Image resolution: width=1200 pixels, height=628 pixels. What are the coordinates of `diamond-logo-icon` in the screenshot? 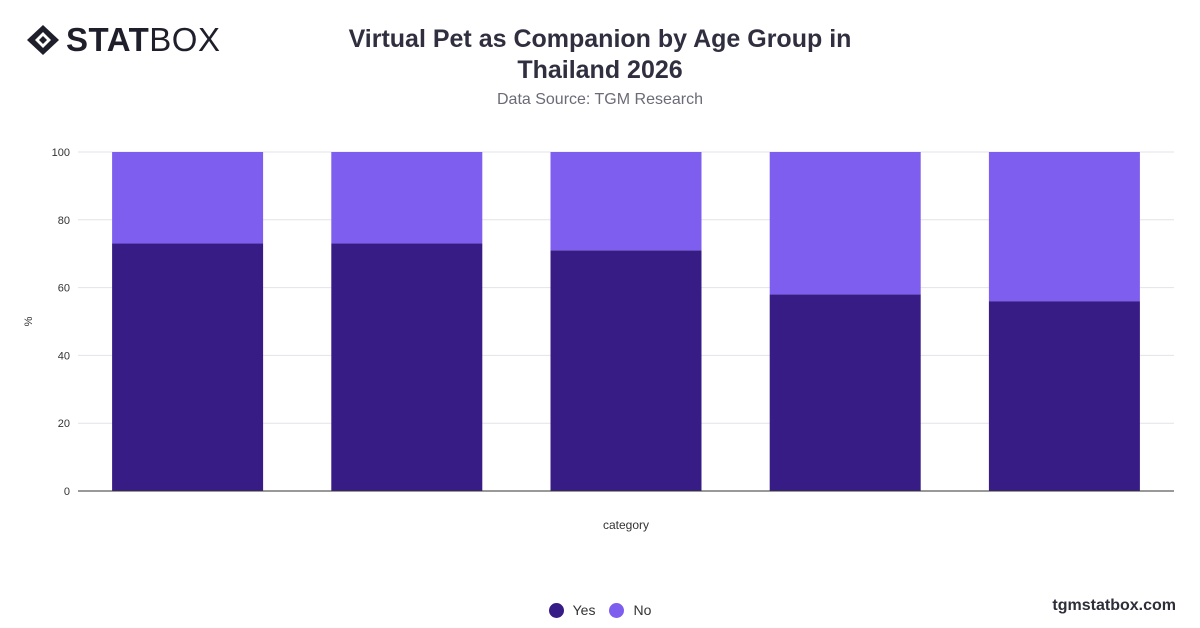 It's located at (43, 40).